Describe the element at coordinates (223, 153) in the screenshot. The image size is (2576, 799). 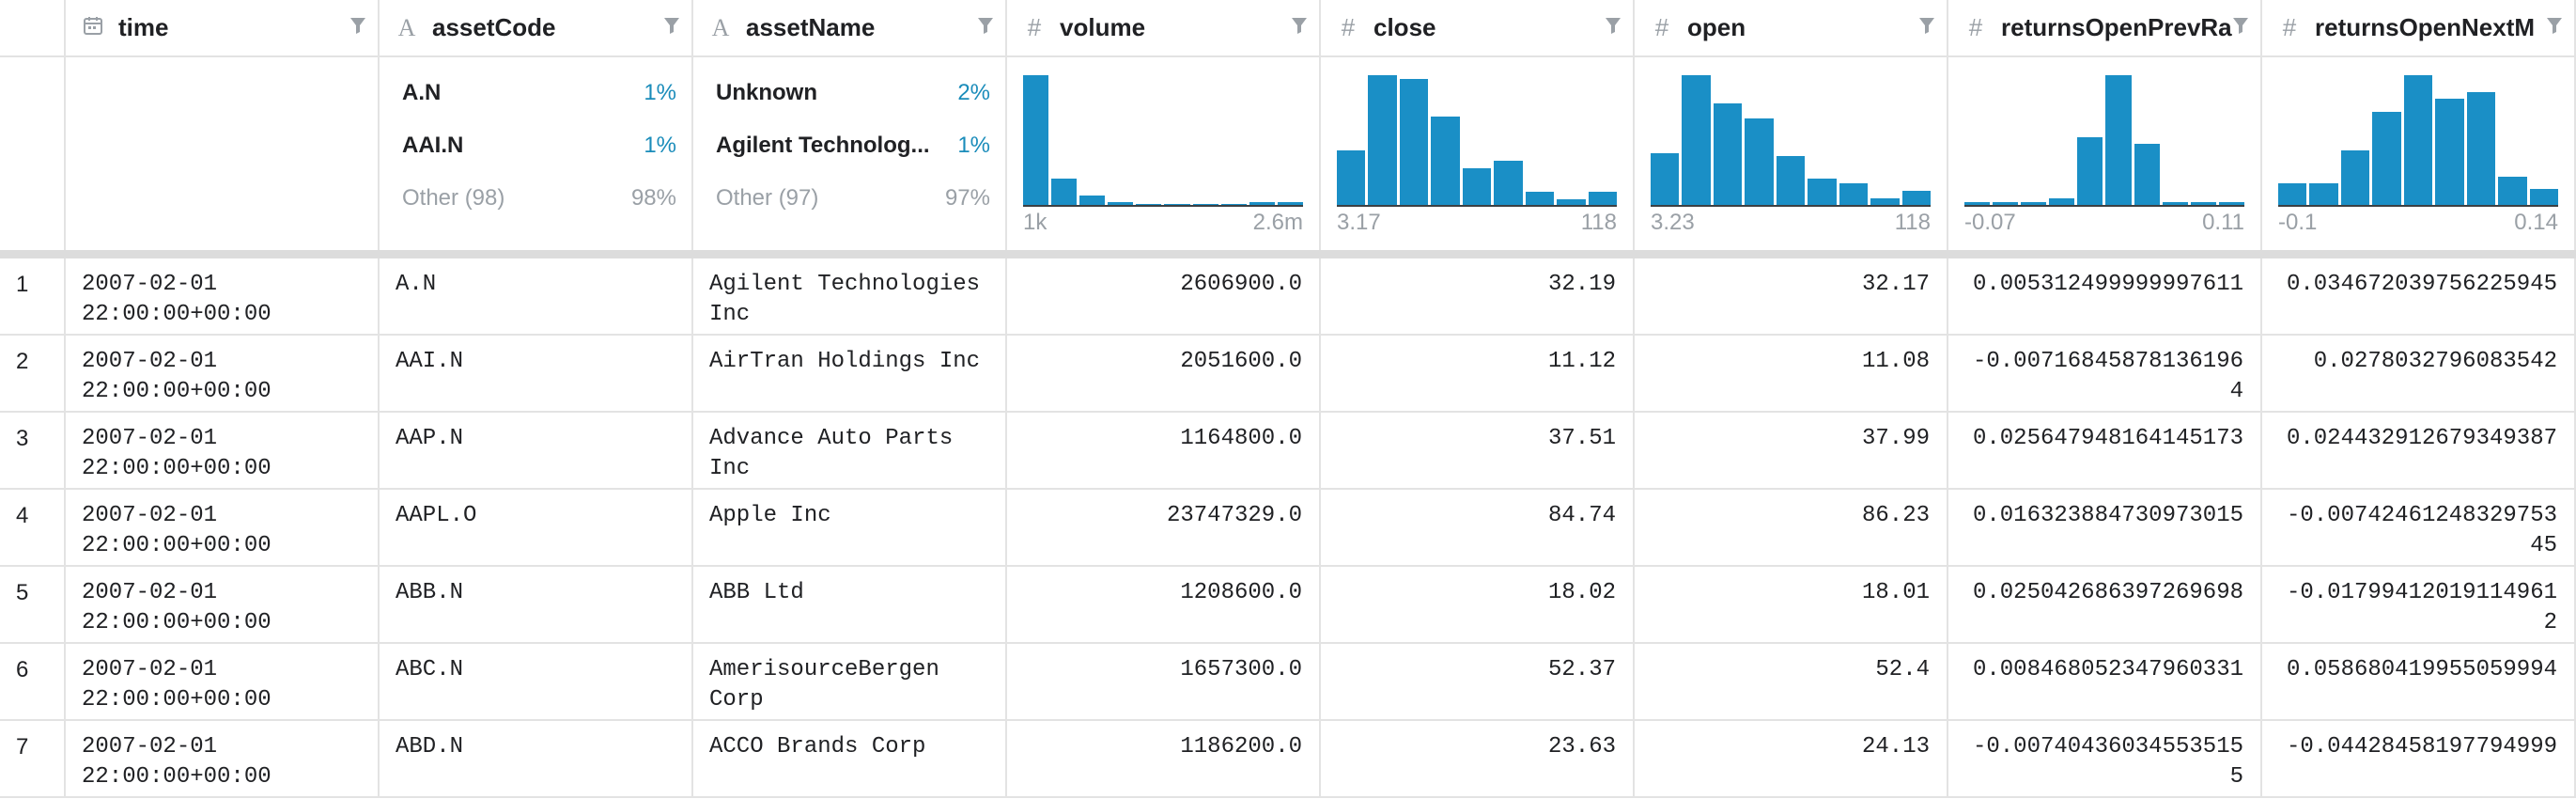
I see `column-summary` at that location.